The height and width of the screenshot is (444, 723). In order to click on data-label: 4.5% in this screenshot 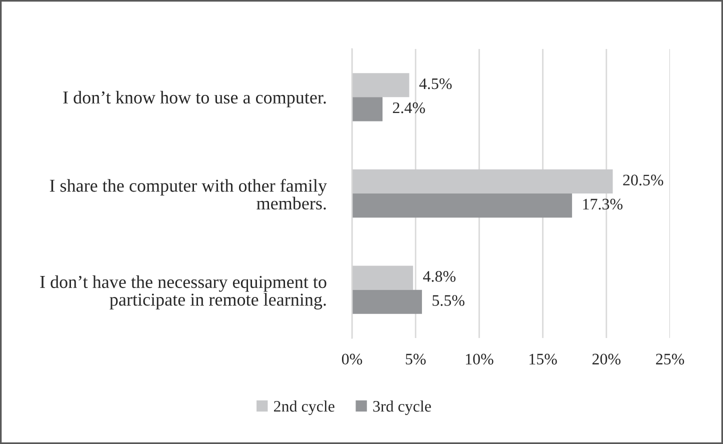, I will do `click(435, 84)`.